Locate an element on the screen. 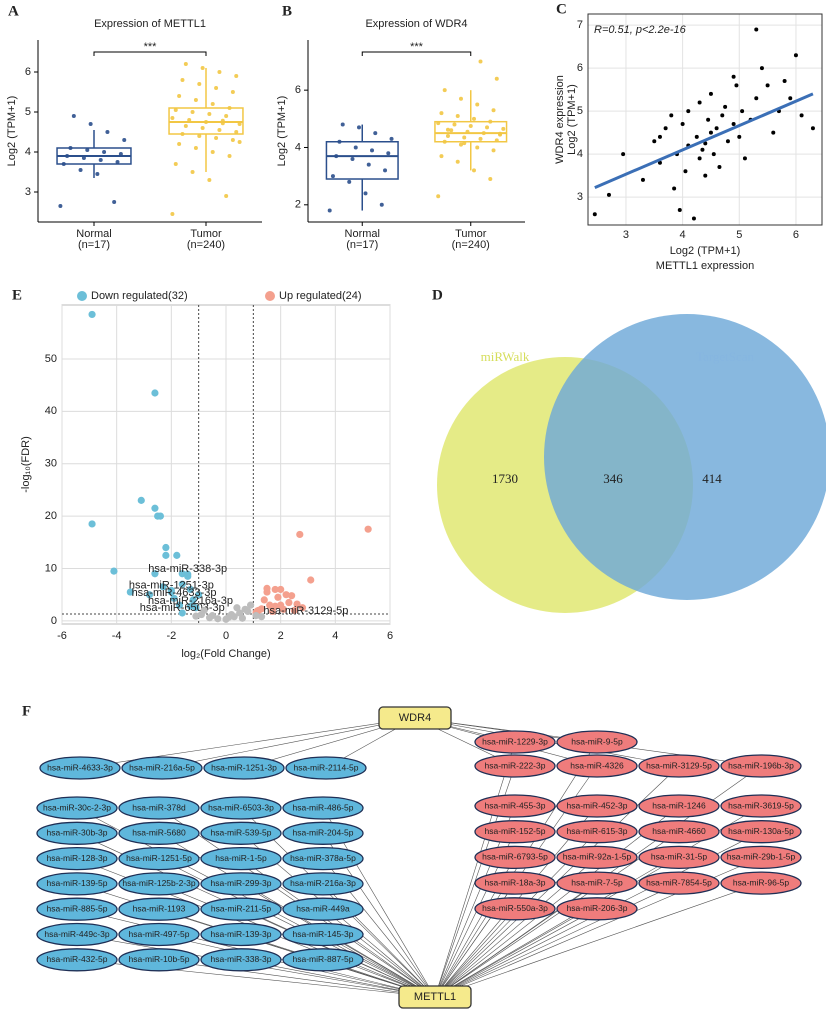  legend-marker is located at coordinates (82, 296).